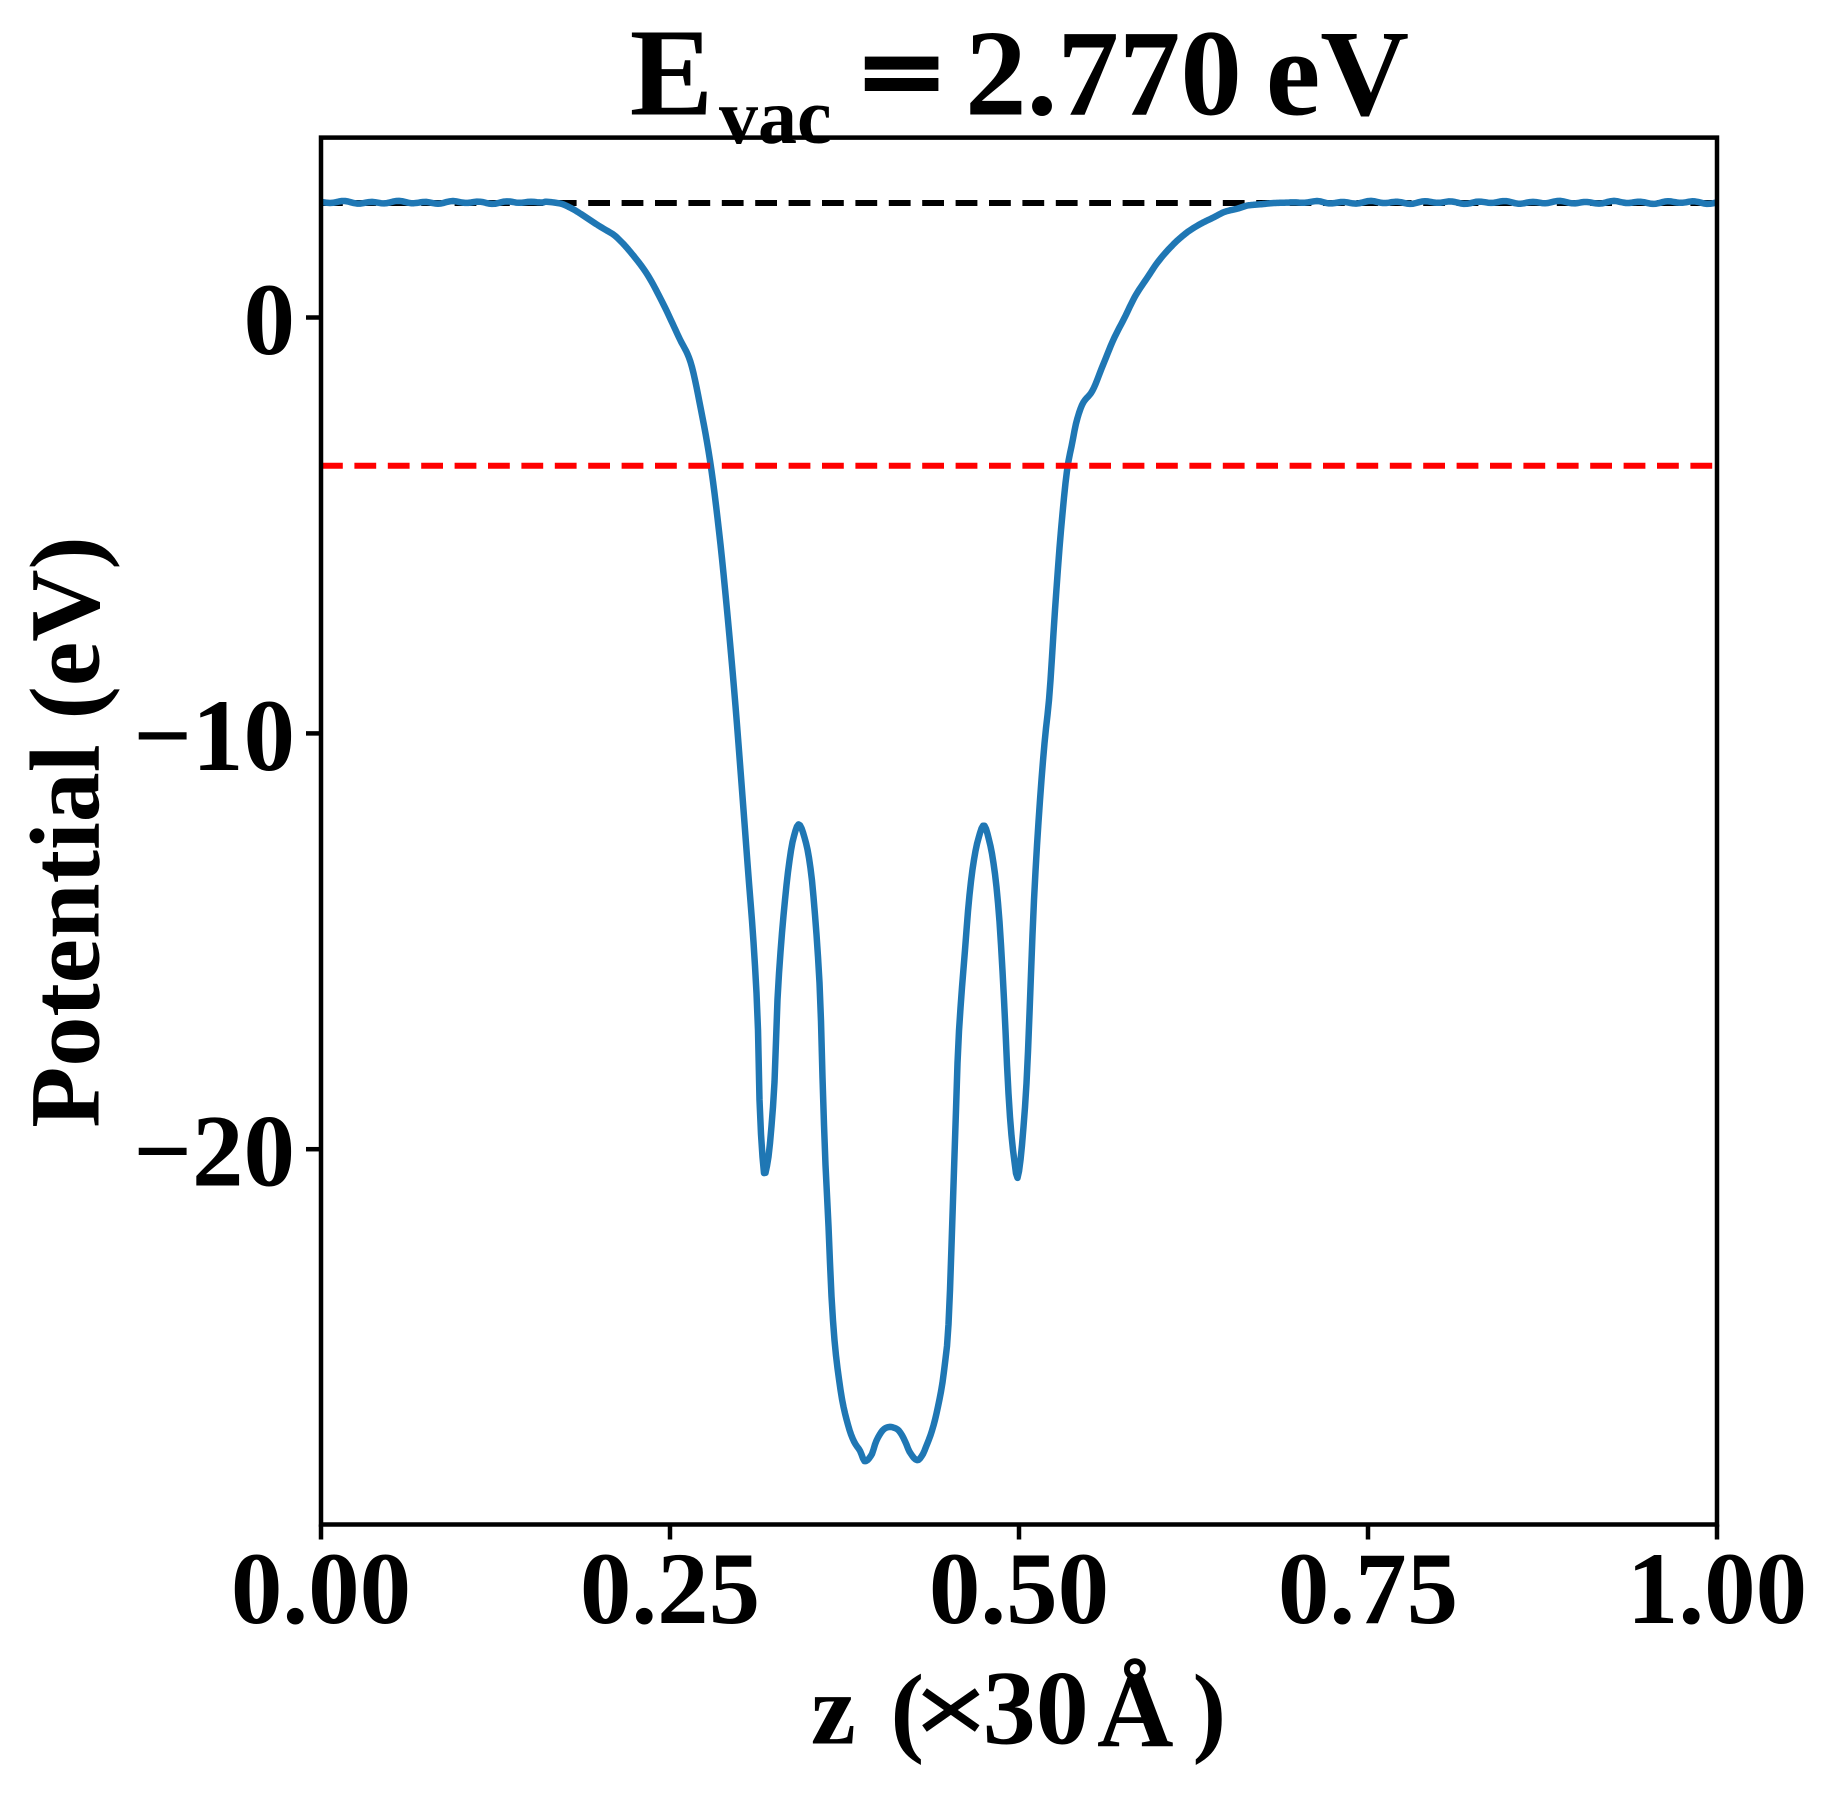  Describe the element at coordinates (671, 74) in the screenshot. I see `svg-text: E` at that location.